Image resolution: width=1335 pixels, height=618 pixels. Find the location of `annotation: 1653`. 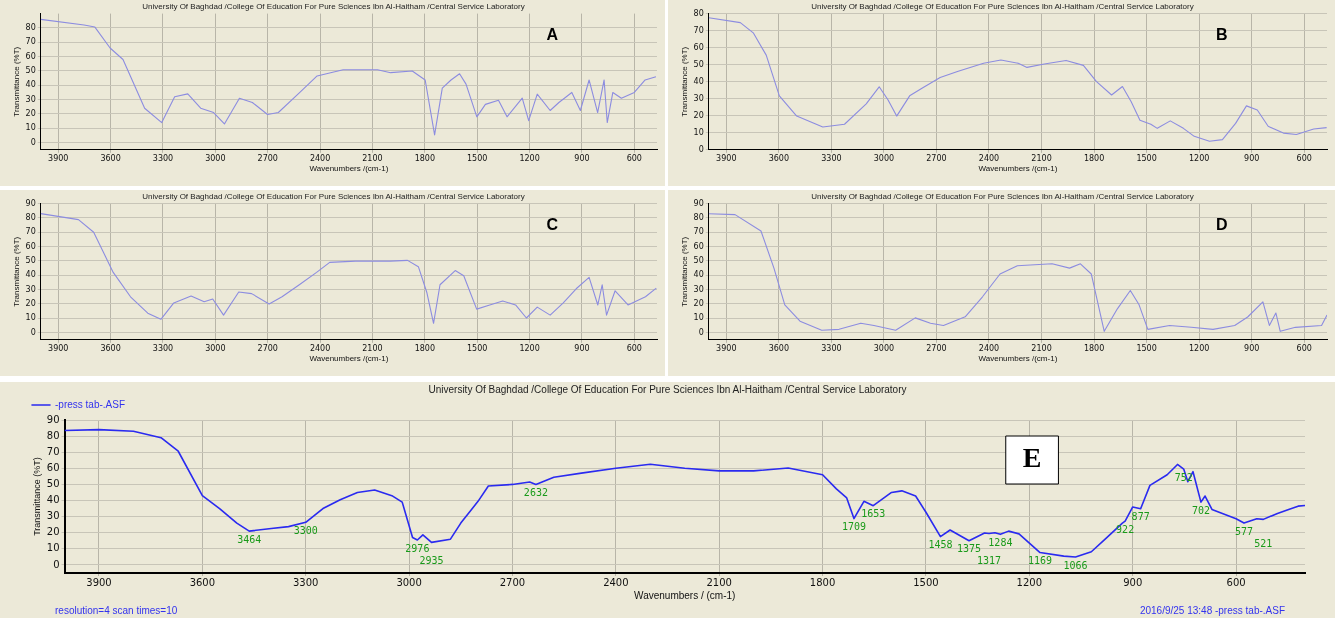

annotation: 1653 is located at coordinates (873, 514).